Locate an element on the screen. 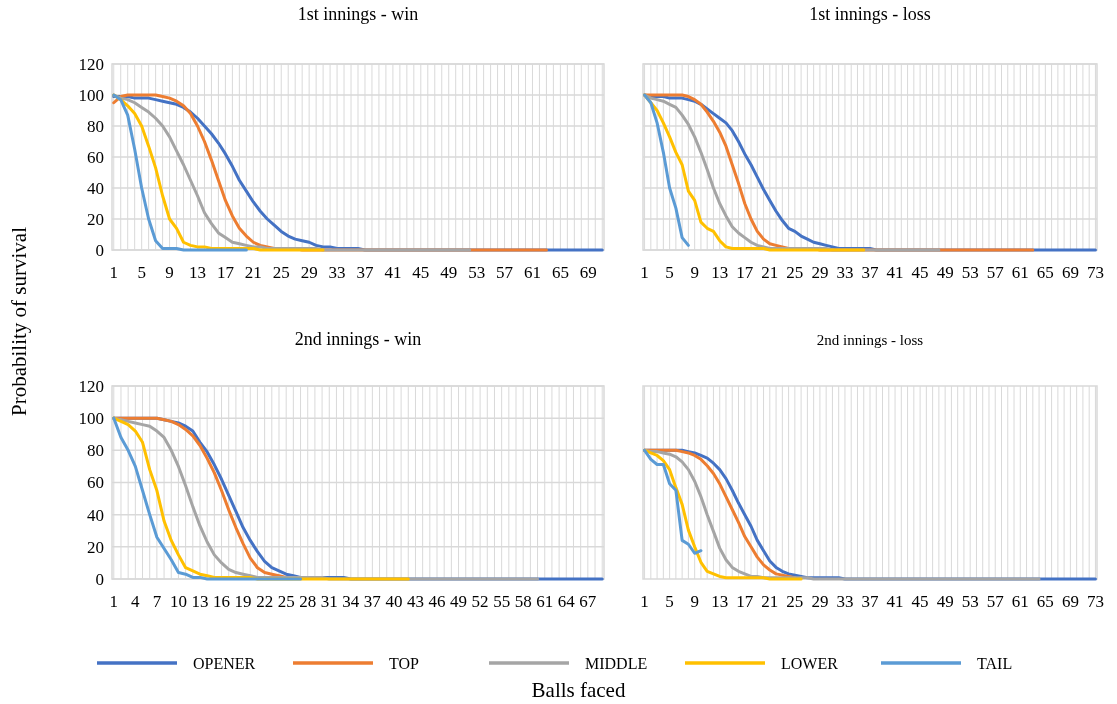 This screenshot has width=1117, height=704. x-tick-label: 7 is located at coordinates (157, 601).